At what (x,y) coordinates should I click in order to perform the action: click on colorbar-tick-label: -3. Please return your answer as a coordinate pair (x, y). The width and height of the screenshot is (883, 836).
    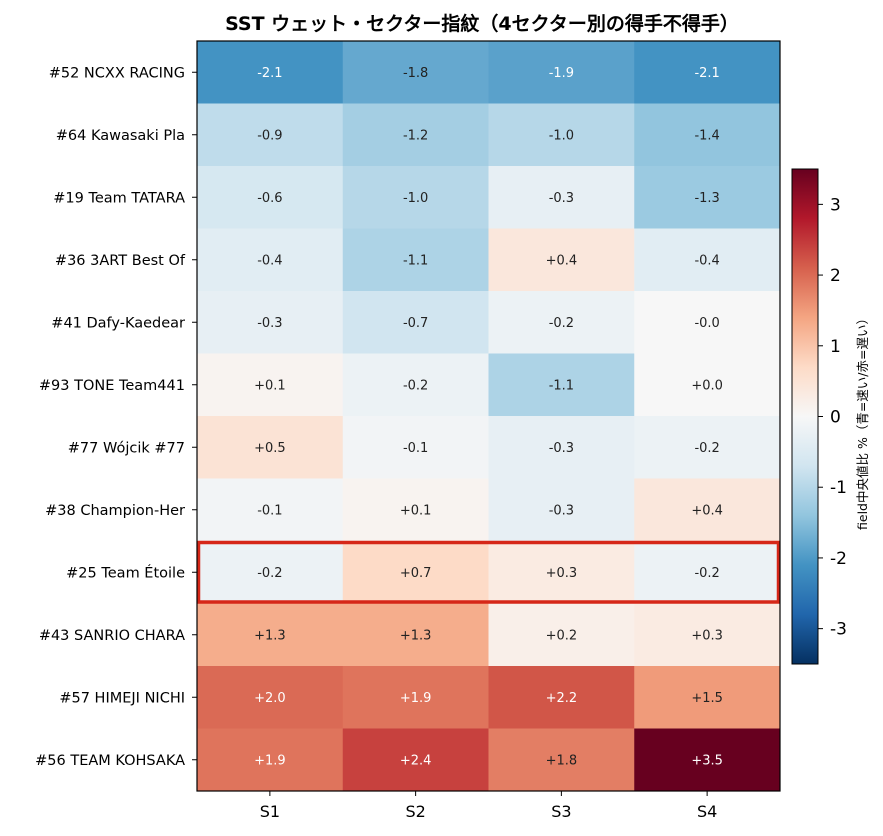
    Looking at the image, I should click on (838, 630).